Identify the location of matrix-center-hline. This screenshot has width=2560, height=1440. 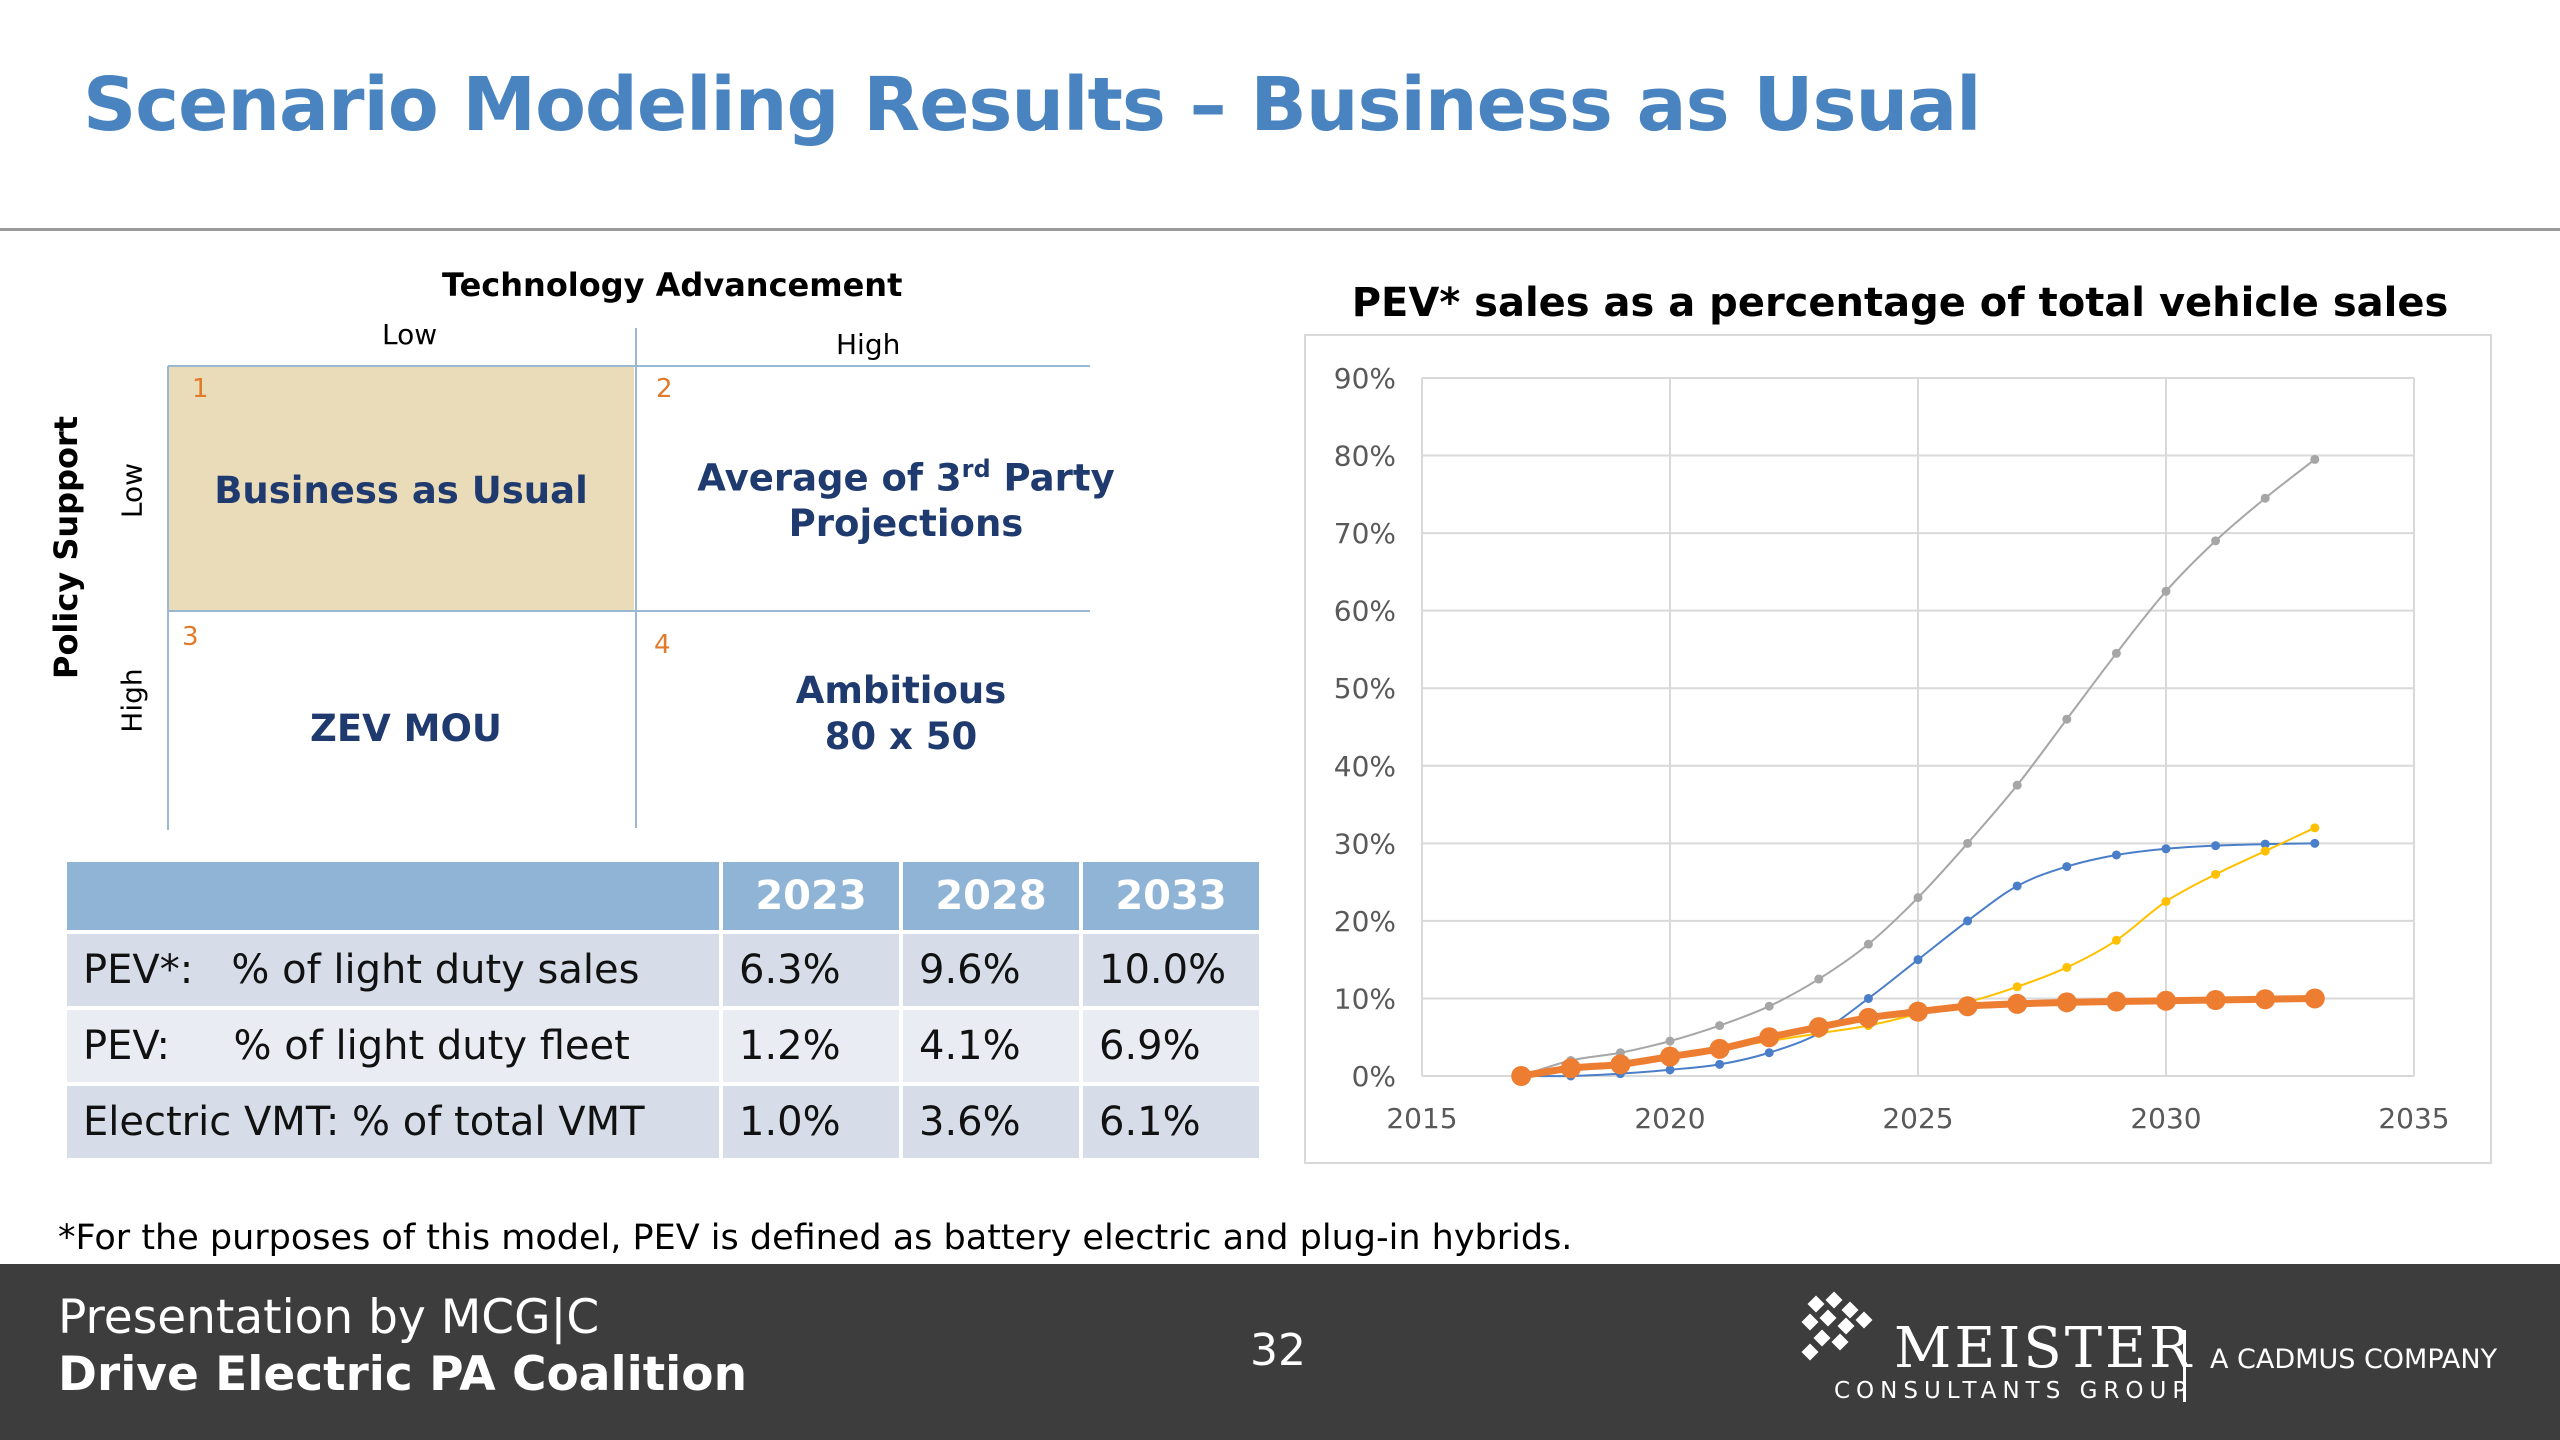
(629, 611).